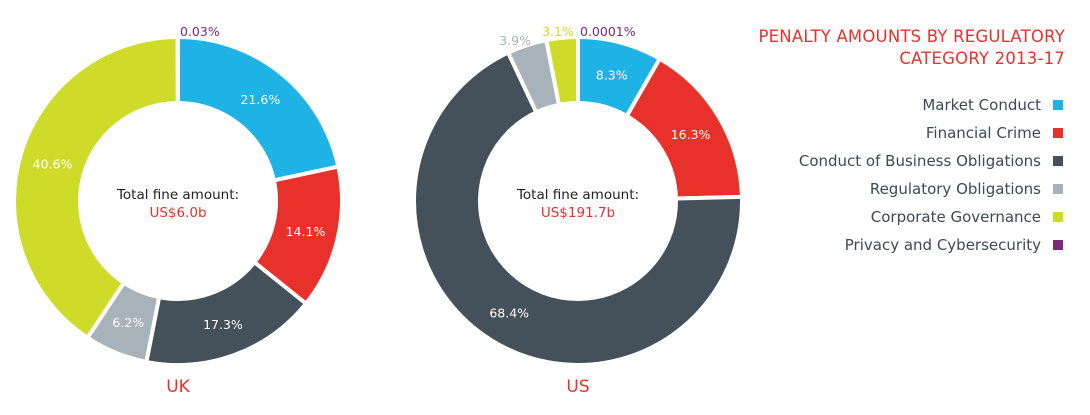  Describe the element at coordinates (577, 387) in the screenshot. I see `chart-title: US` at that location.